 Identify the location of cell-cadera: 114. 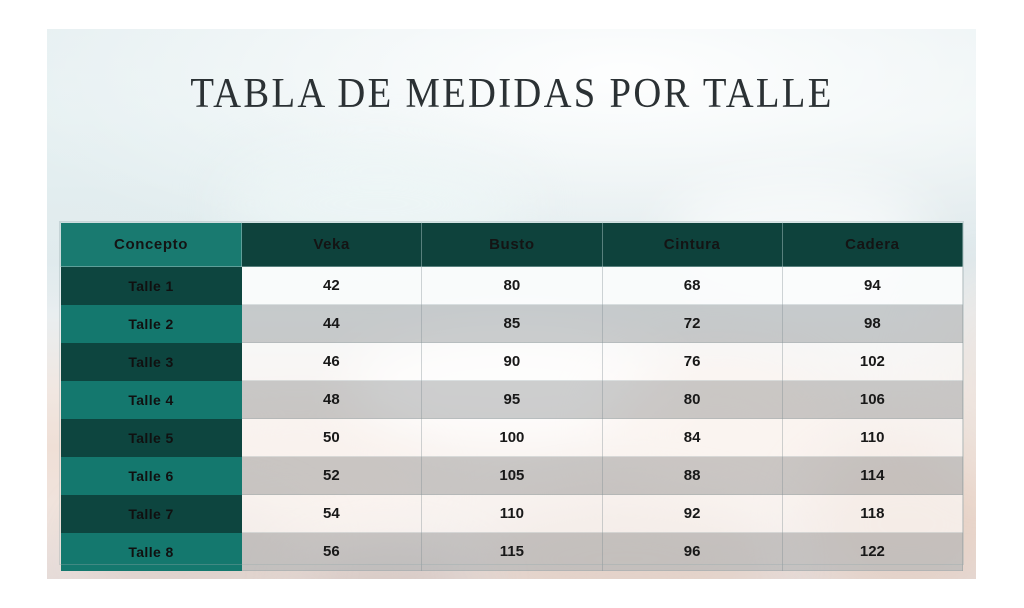
(873, 475).